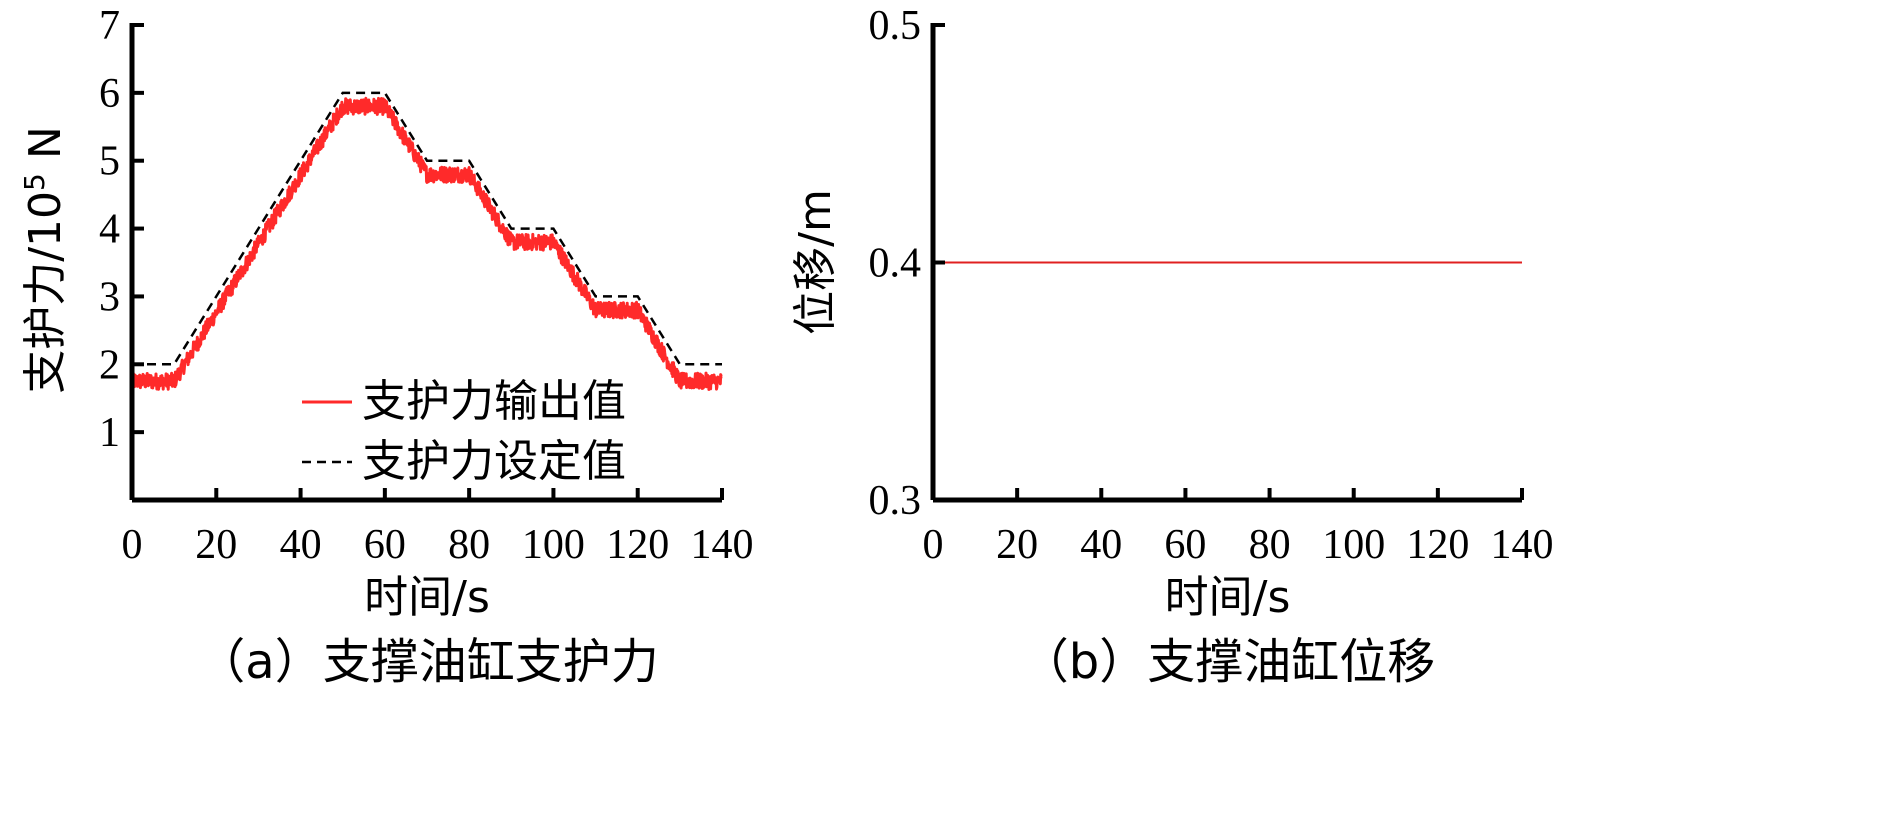  What do you see at coordinates (1101, 545) in the screenshot?
I see `x-tick-label-b-2: 40` at bounding box center [1101, 545].